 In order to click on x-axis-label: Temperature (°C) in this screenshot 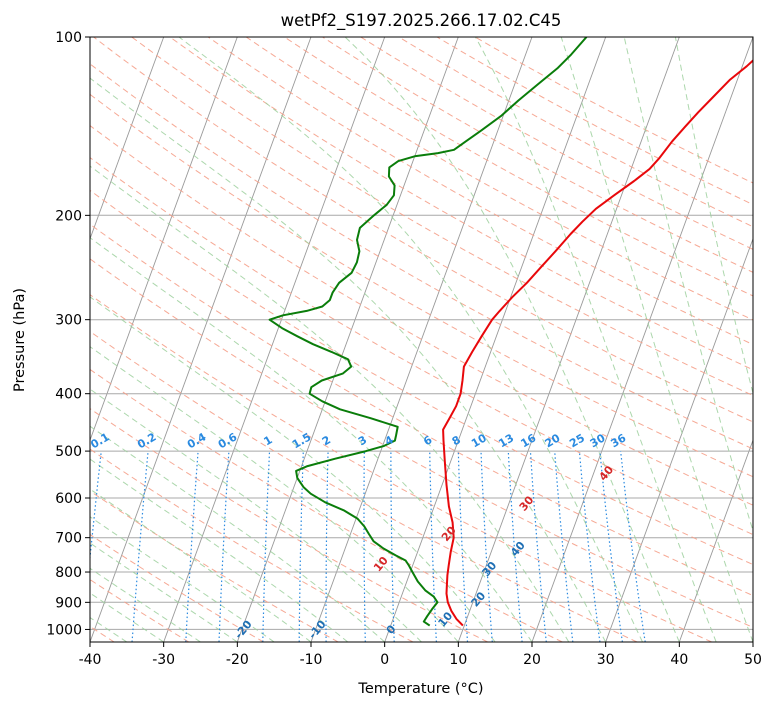, I will do `click(420, 689)`.